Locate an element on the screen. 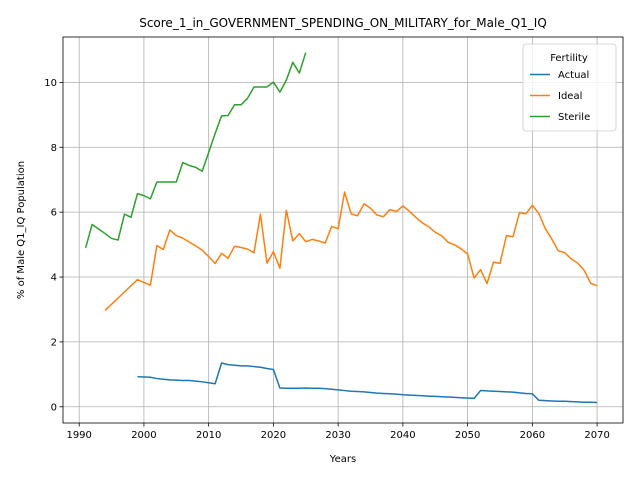 Image resolution: width=640 pixels, height=480 pixels. series-line-sterile is located at coordinates (195, 150).